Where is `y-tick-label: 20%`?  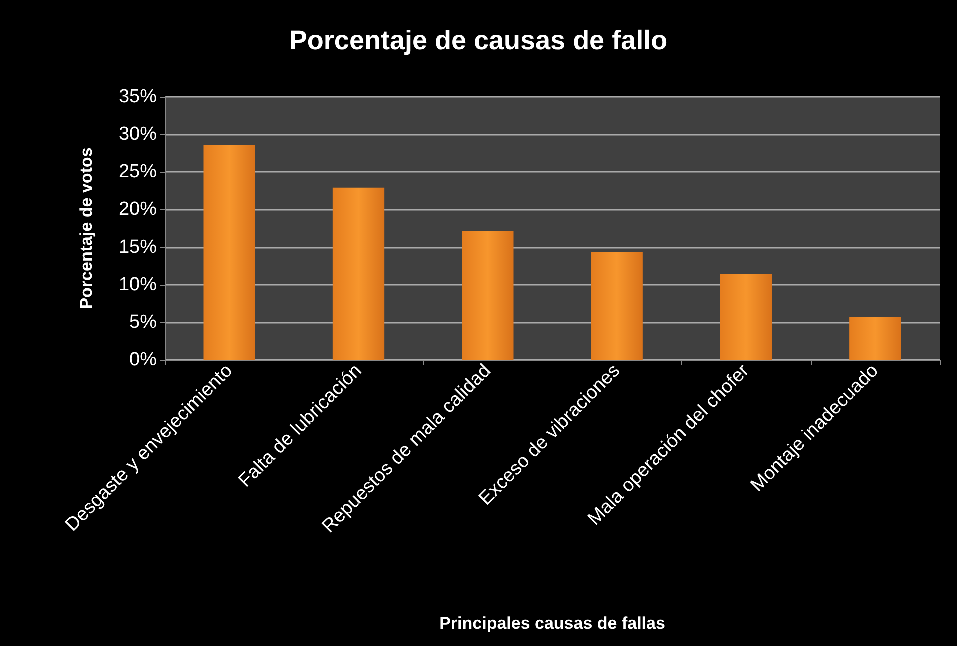 y-tick-label: 20% is located at coordinates (138, 209).